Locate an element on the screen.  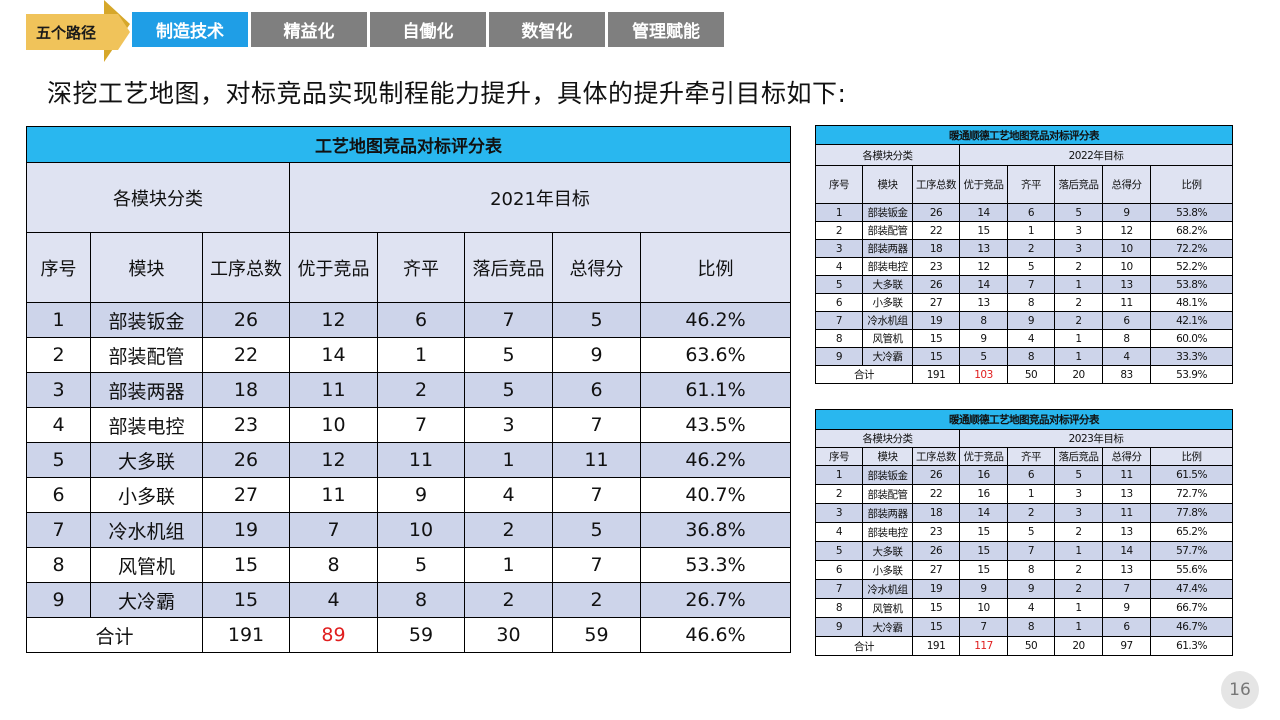
table-row: 6 小多联 27 15 8 2 13 55.6% is located at coordinates (1024, 570).